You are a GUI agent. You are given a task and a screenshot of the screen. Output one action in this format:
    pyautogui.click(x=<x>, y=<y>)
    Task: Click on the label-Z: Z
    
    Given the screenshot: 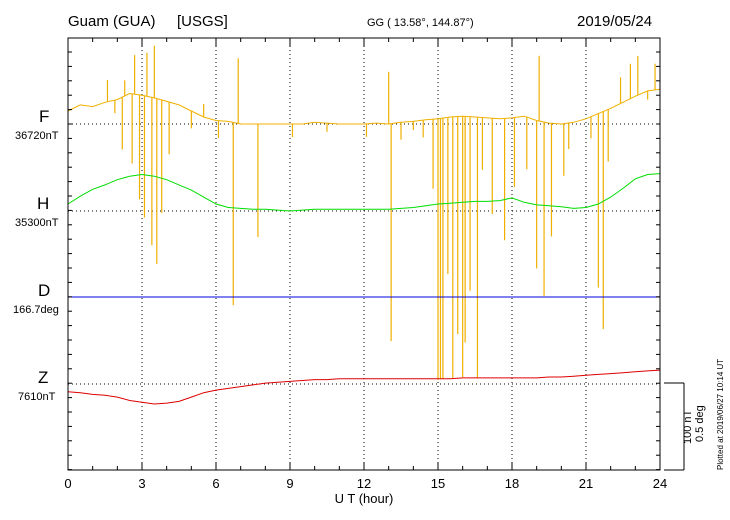 What is the action you would take?
    pyautogui.click(x=43, y=377)
    